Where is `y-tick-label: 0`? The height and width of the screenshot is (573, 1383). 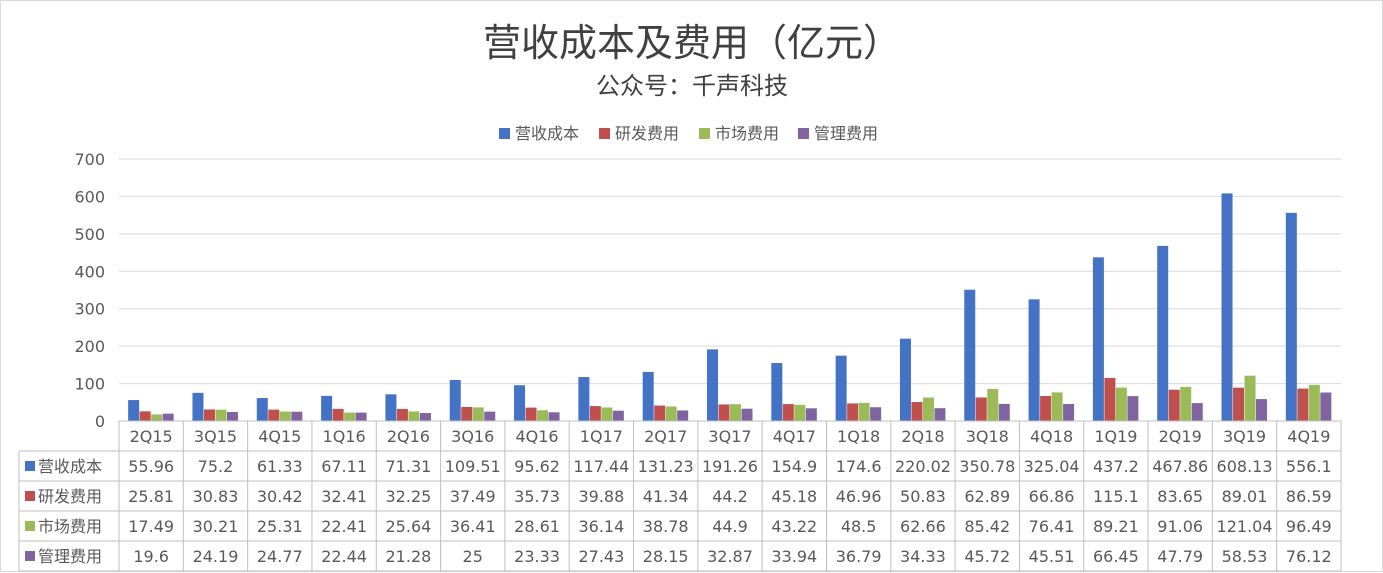 y-tick-label: 0 is located at coordinates (100, 421).